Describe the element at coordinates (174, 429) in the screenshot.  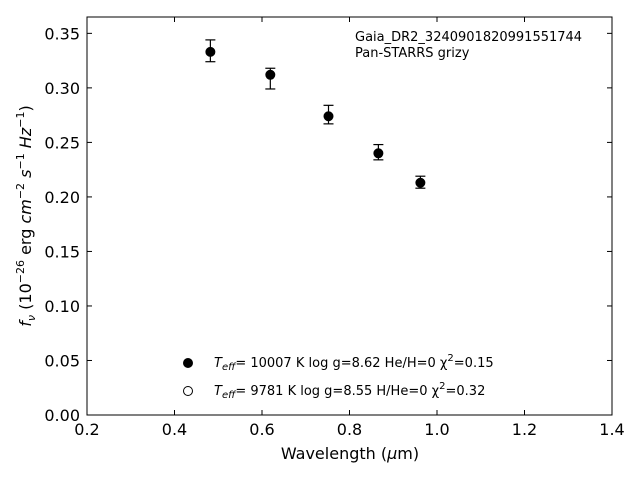
I see `x-tick-label: 0.4` at that location.